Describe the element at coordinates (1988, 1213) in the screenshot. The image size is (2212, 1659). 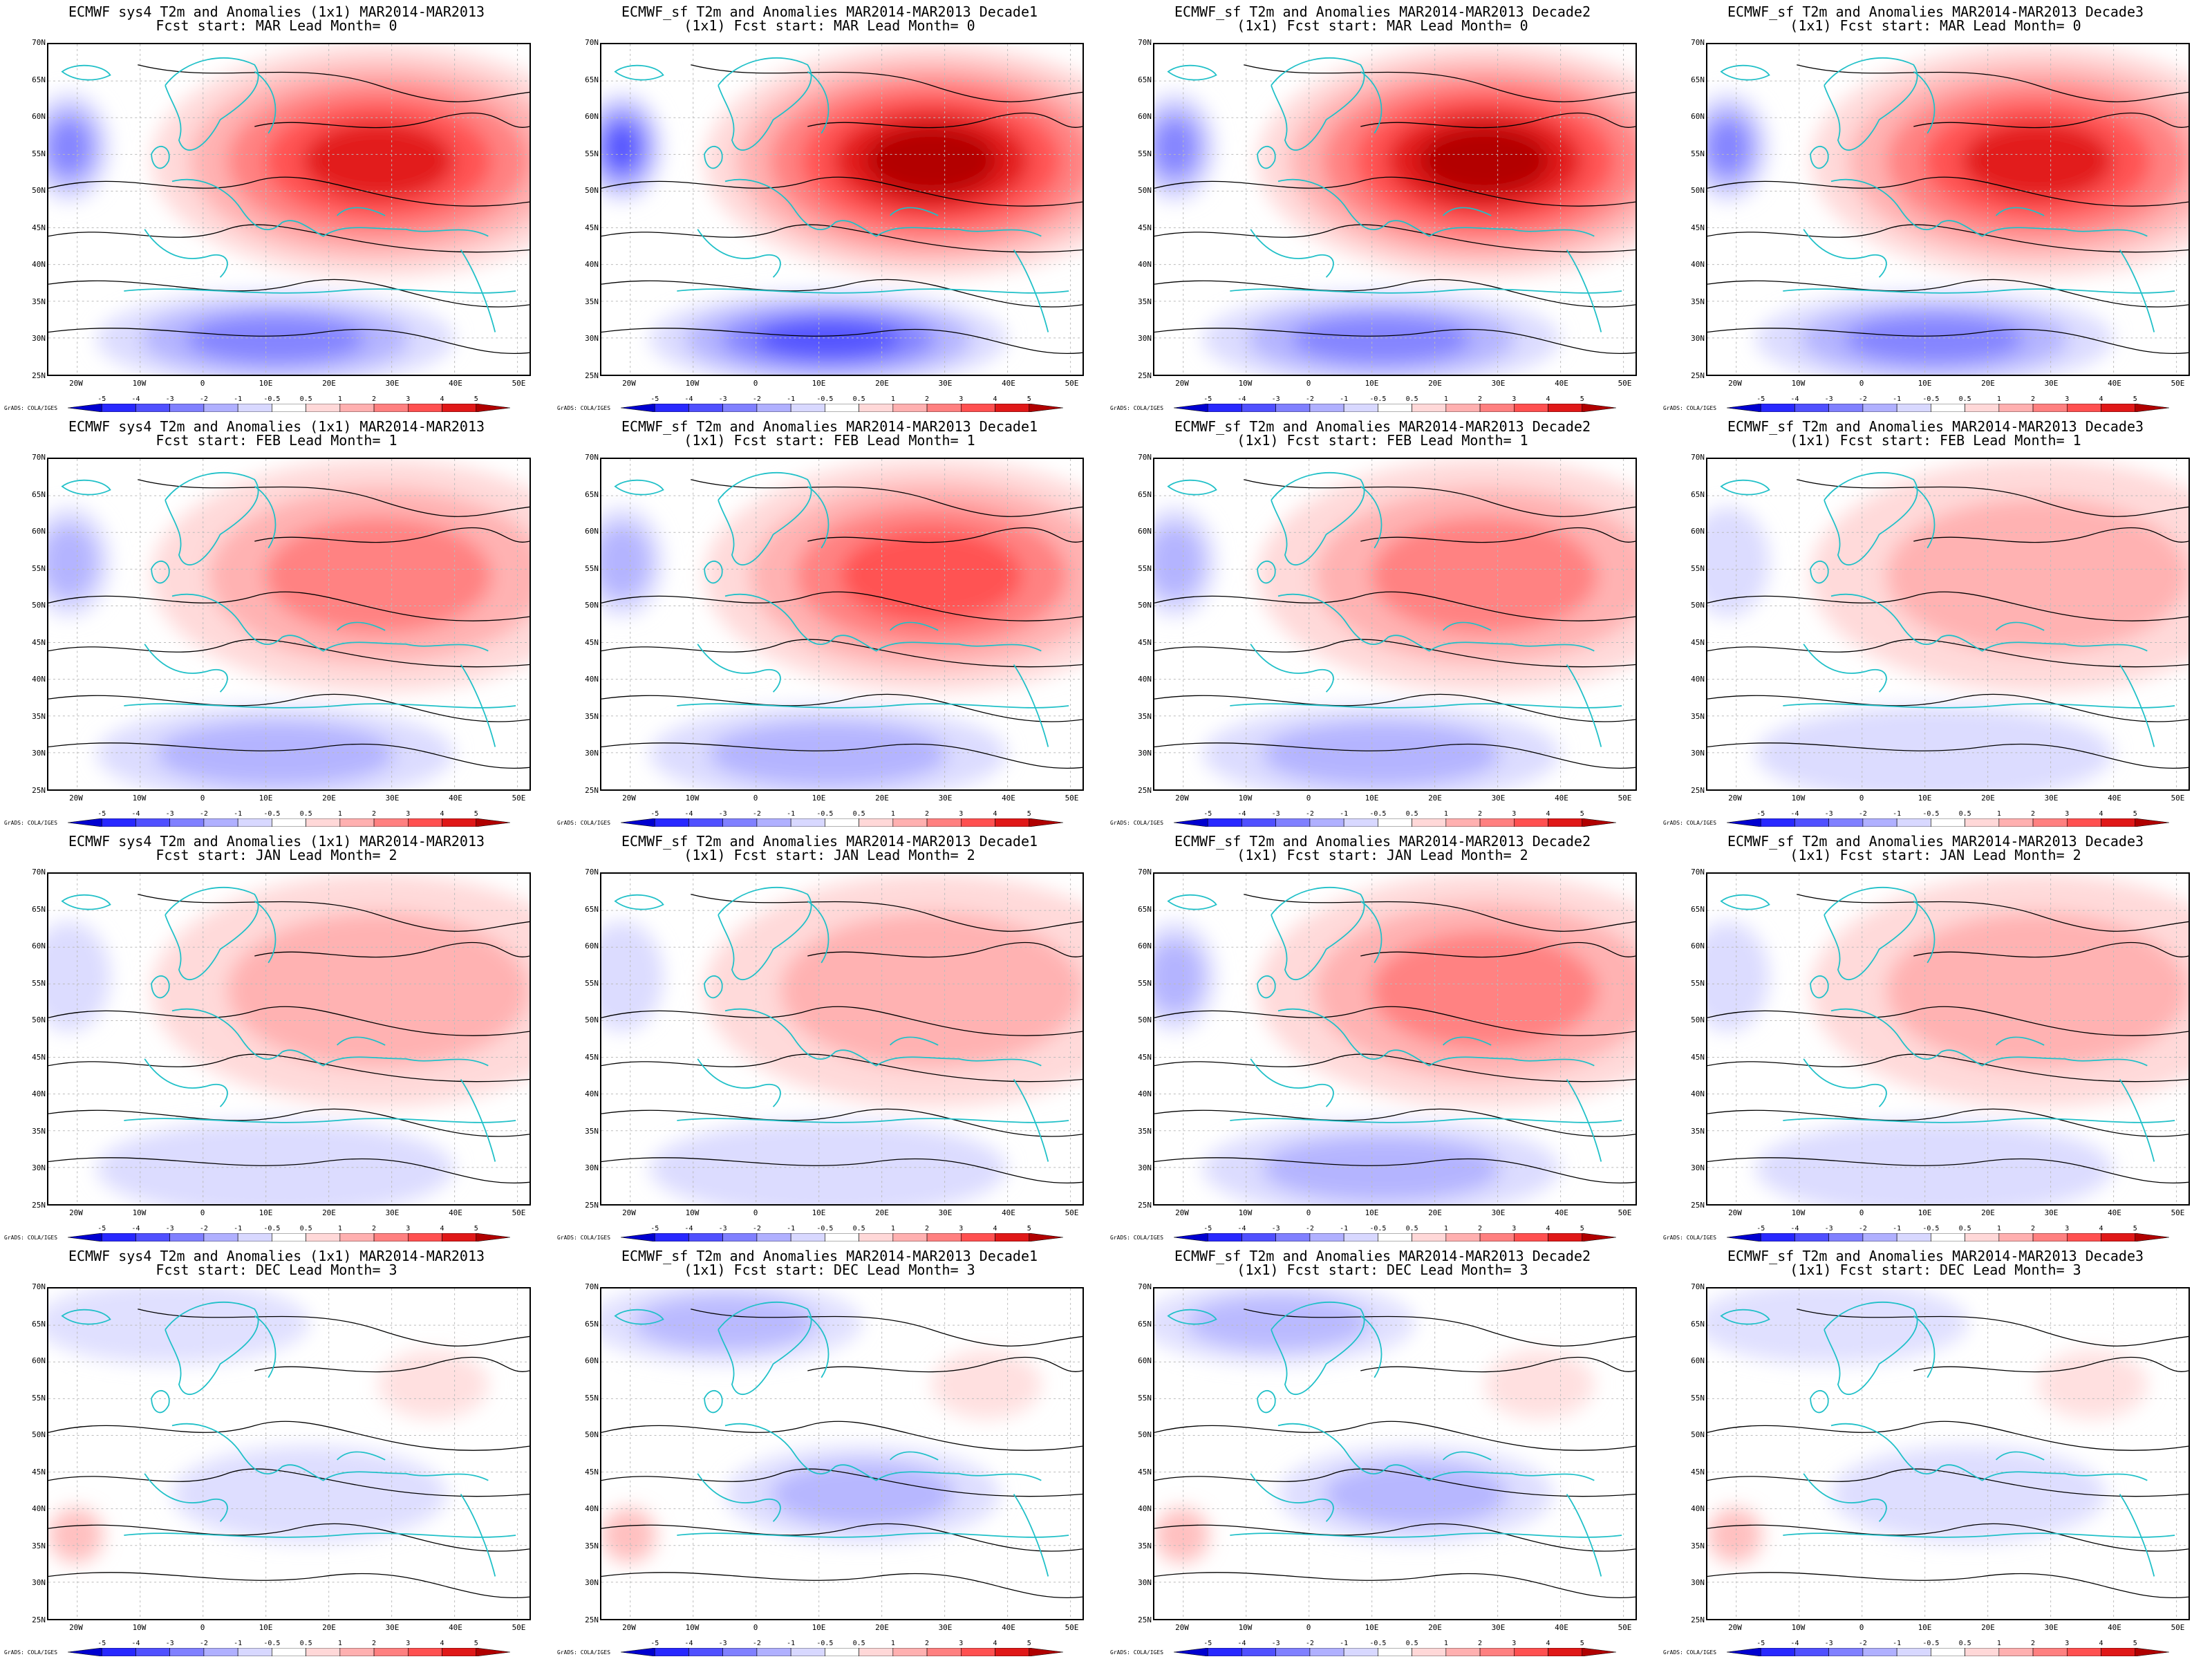
I see `lon-tick-label: 20E` at that location.